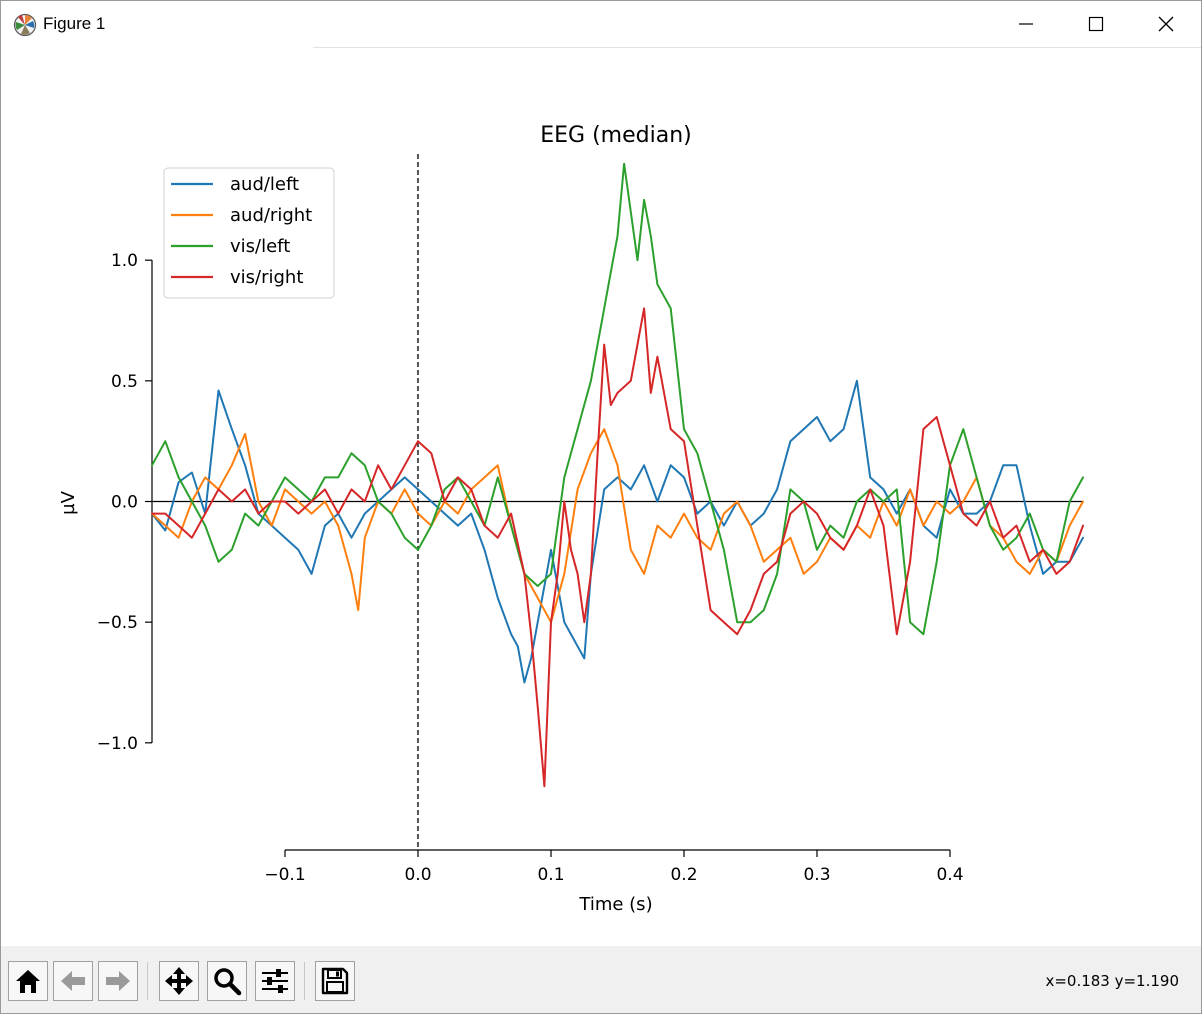 The height and width of the screenshot is (1014, 1202). I want to click on legend-label: vis/left, so click(260, 246).